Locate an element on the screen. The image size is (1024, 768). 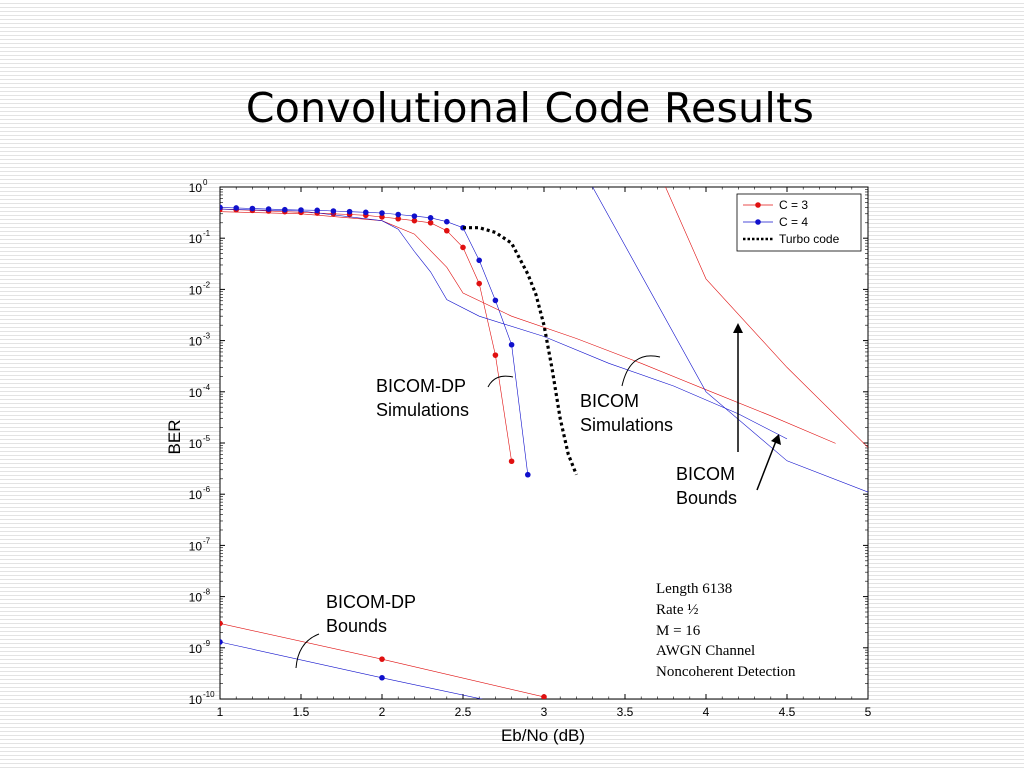
legend-label: Turbo code is located at coordinates (809, 239).